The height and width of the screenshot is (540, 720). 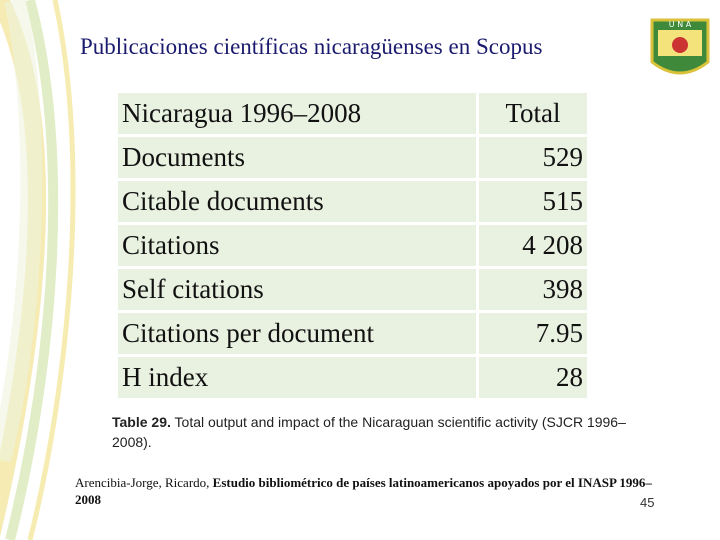 What do you see at coordinates (647, 502) in the screenshot?
I see `page-number: 45` at bounding box center [647, 502].